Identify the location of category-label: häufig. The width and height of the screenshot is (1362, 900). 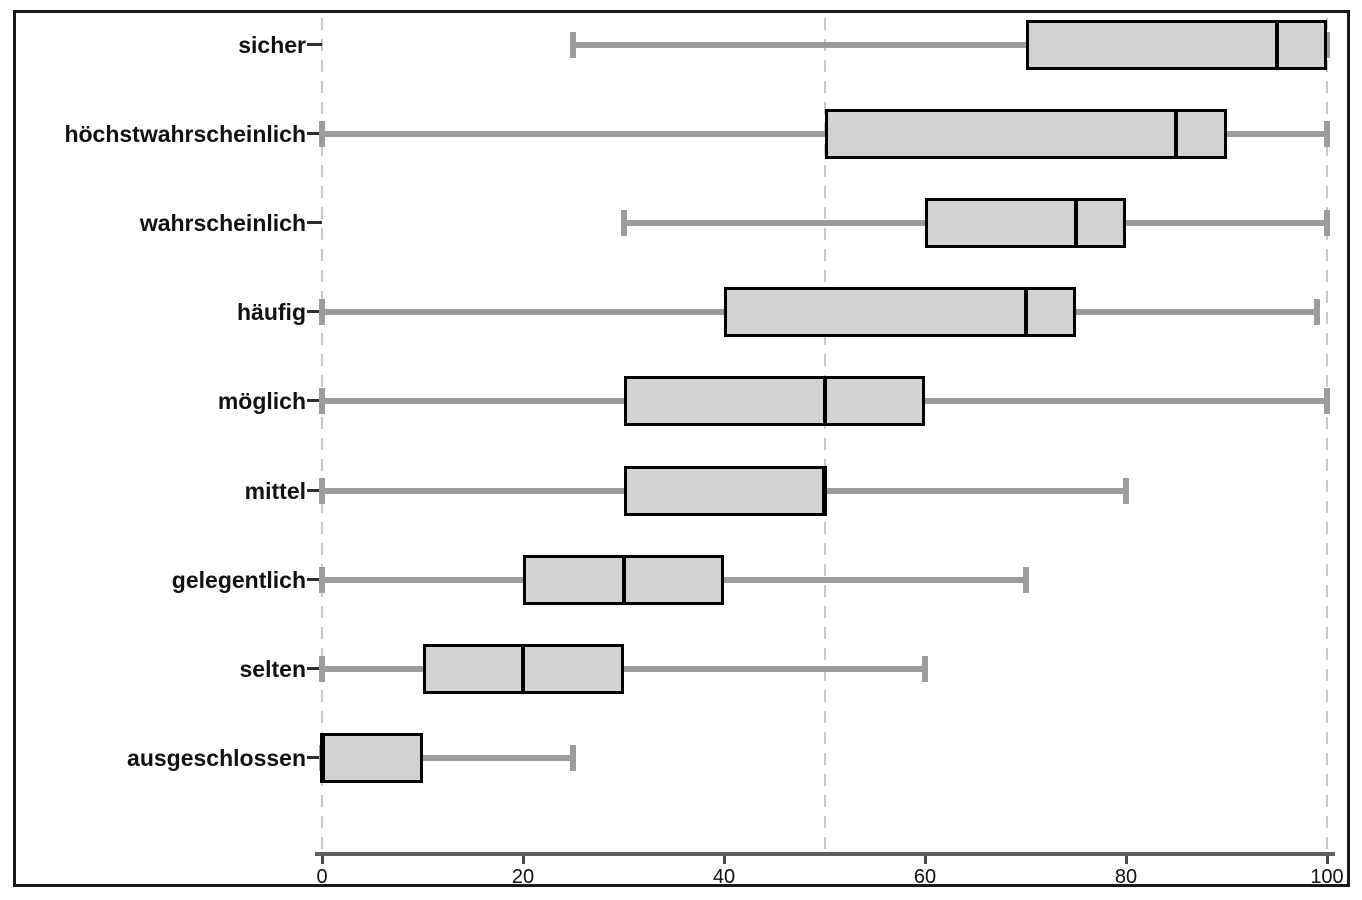
(271, 312).